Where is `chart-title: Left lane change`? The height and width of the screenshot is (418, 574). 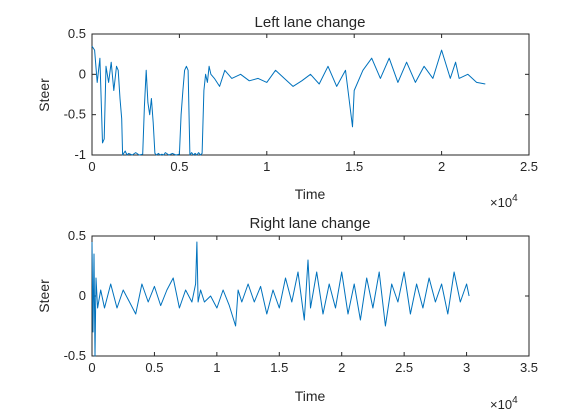
chart-title: Left lane change is located at coordinates (310, 22).